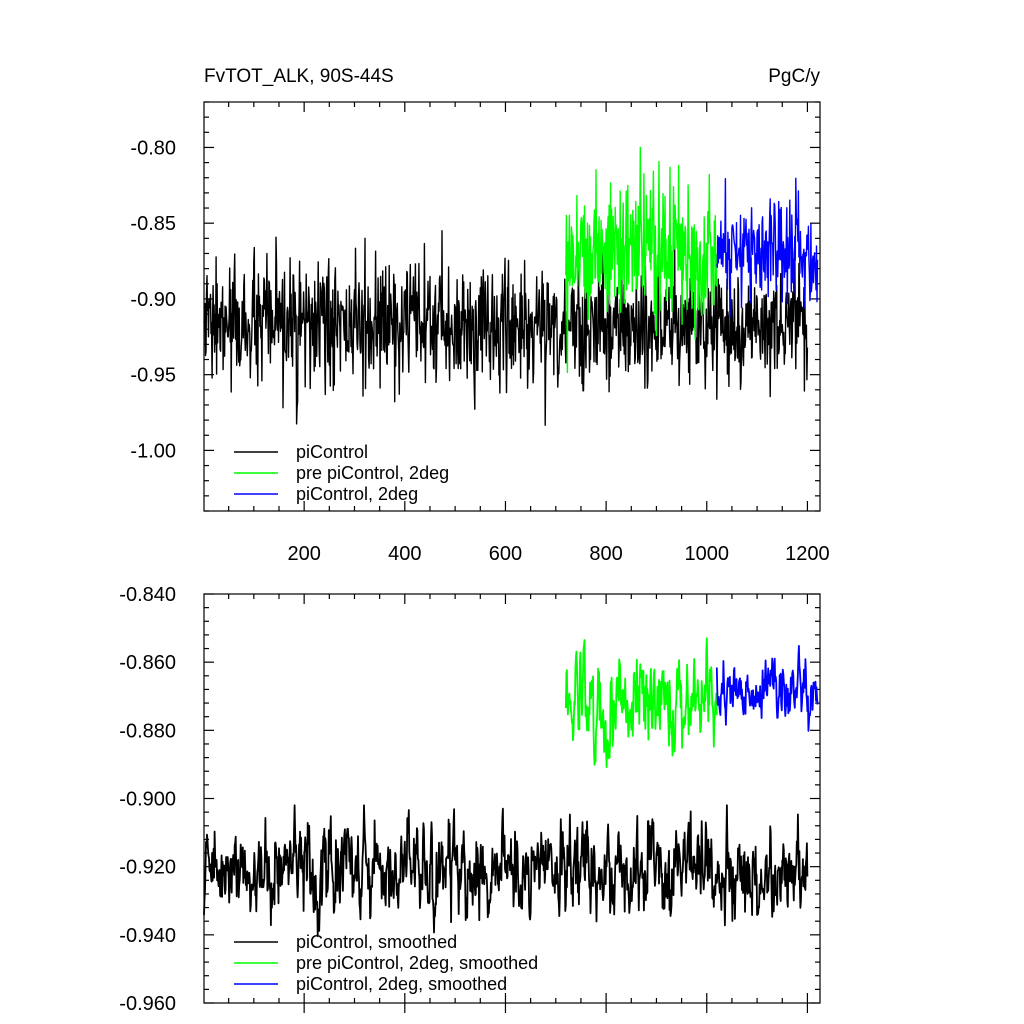  I want to click on legend-label: pre piControl, 2deg, smoothed, so click(417, 963).